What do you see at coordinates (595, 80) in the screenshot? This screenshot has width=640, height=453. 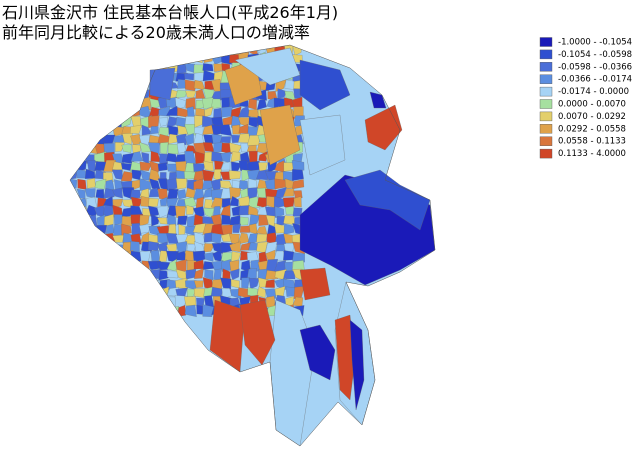 I see `legend-label: -0.0366 - -0.0174` at bounding box center [595, 80].